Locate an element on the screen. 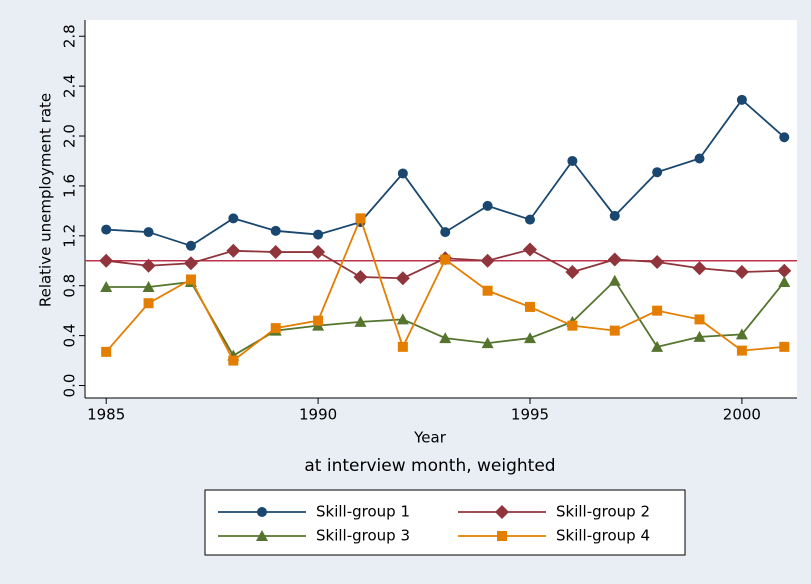  x-tick-label: 1985 is located at coordinates (106, 415).